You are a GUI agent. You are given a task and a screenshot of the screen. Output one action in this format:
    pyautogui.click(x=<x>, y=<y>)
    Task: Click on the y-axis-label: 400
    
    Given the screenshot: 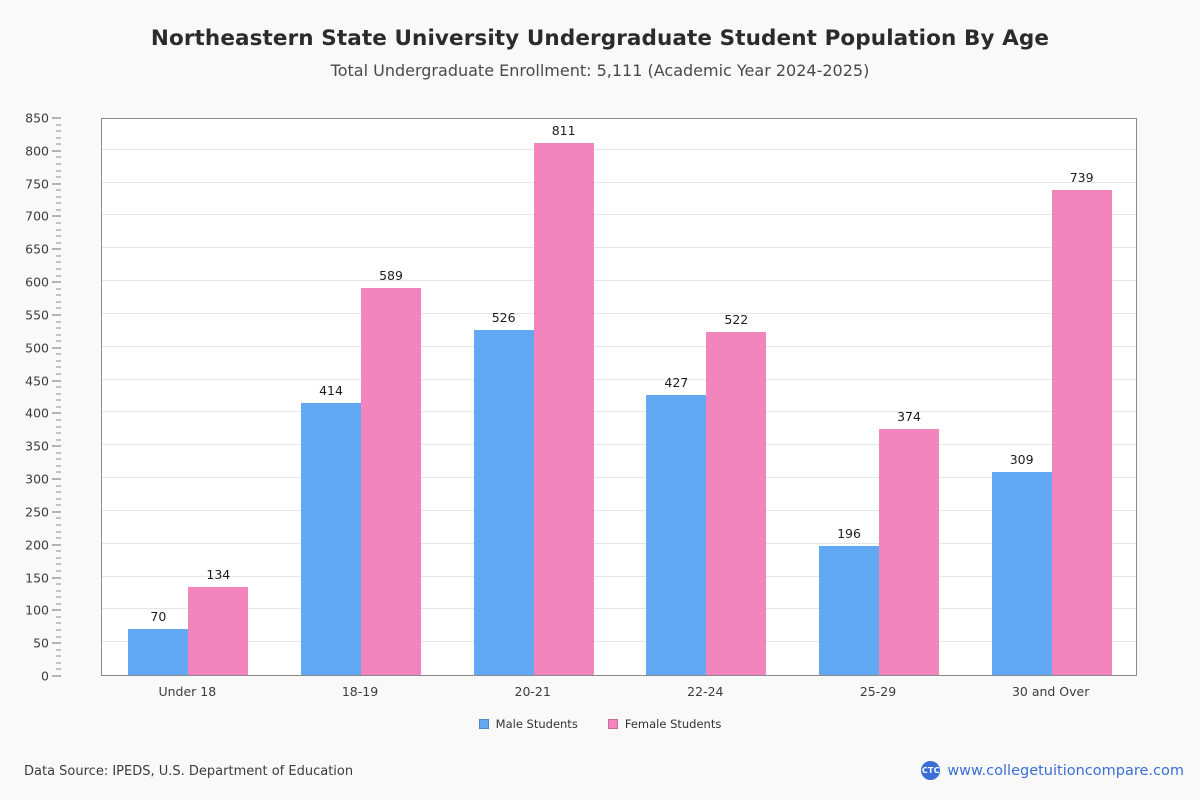 What is the action you would take?
    pyautogui.click(x=37, y=413)
    